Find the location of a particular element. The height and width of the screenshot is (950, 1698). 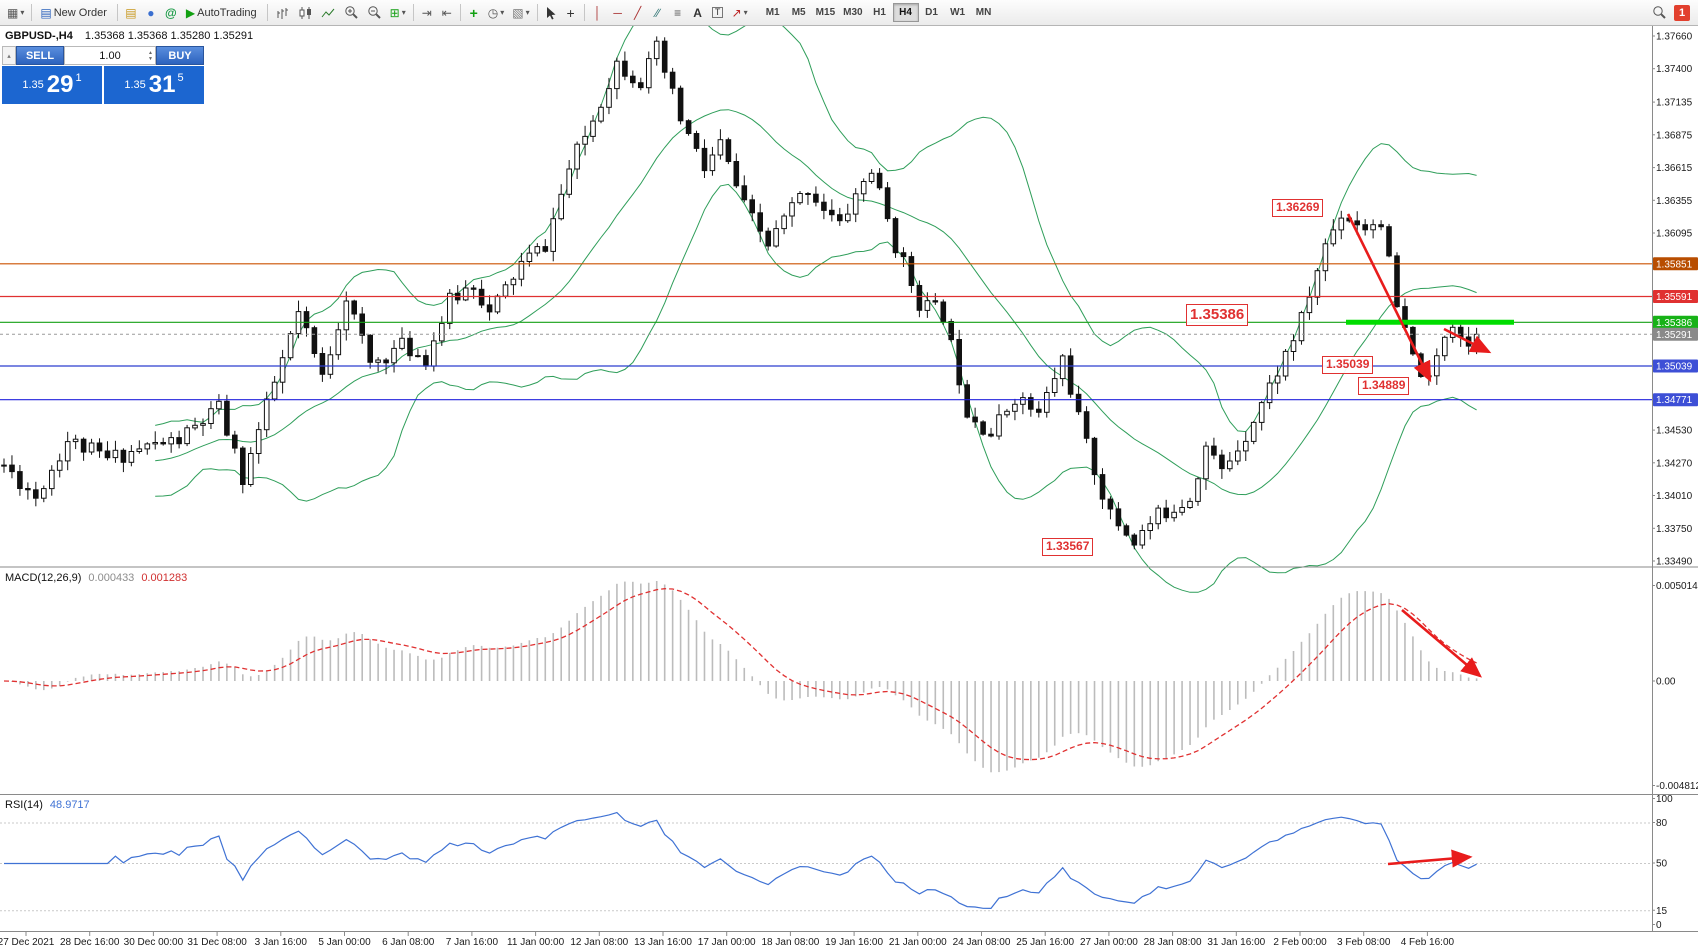

text-label-button: T is located at coordinates (718, 13).